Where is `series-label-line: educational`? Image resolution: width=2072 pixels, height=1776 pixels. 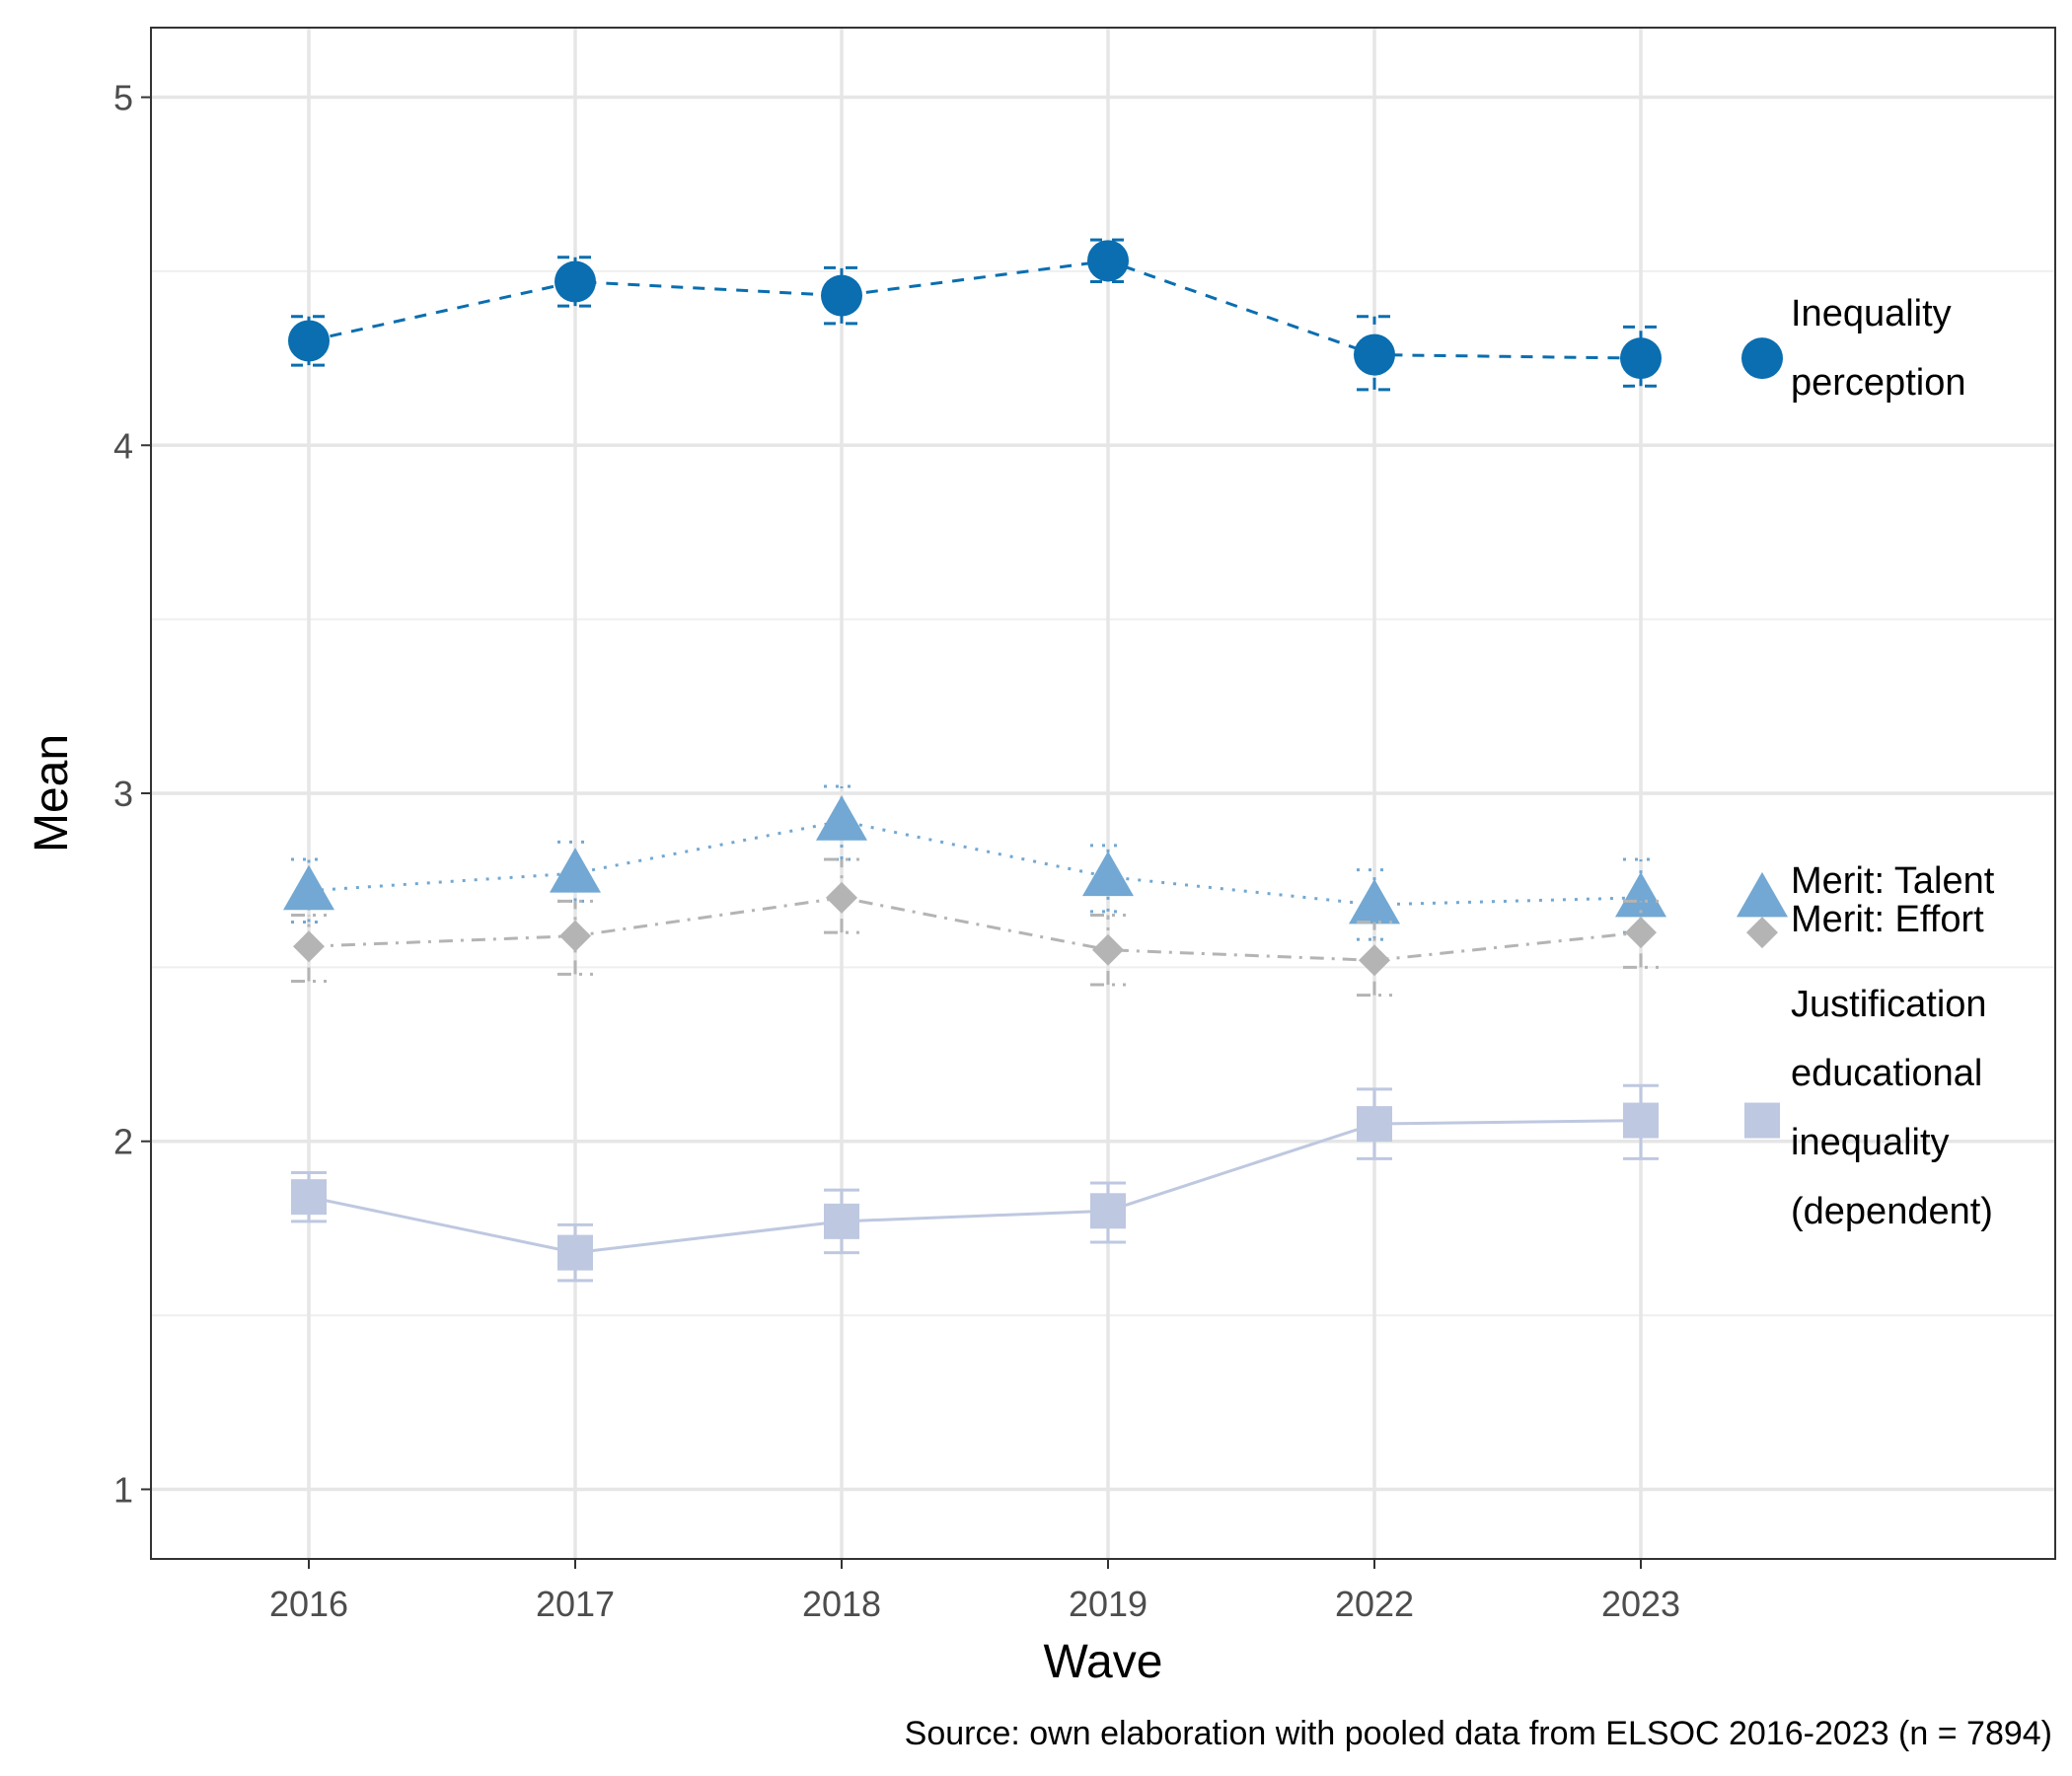 series-label-line: educational is located at coordinates (1887, 1074).